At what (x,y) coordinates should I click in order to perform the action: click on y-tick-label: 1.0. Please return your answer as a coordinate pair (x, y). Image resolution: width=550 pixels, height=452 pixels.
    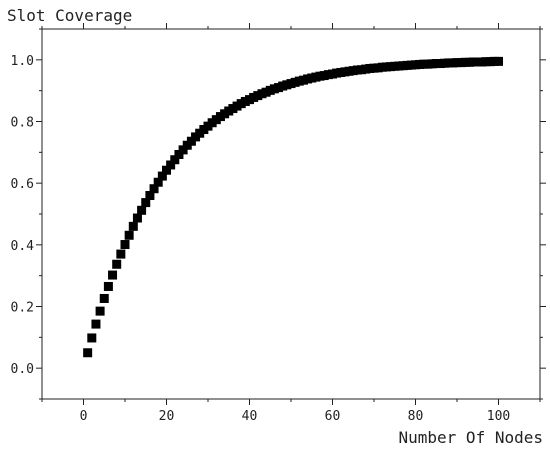
    Looking at the image, I should click on (22, 61).